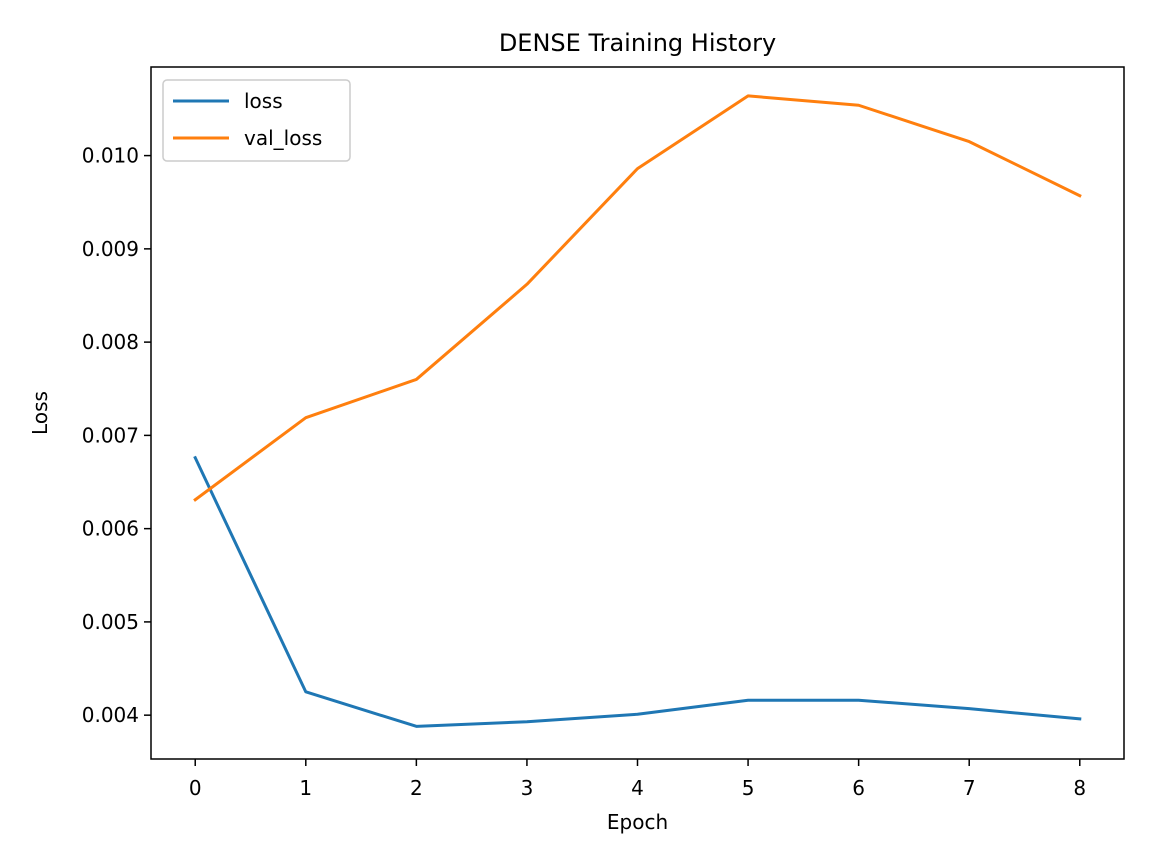  Describe the element at coordinates (110, 249) in the screenshot. I see `y-tick-label: 0.009` at that location.